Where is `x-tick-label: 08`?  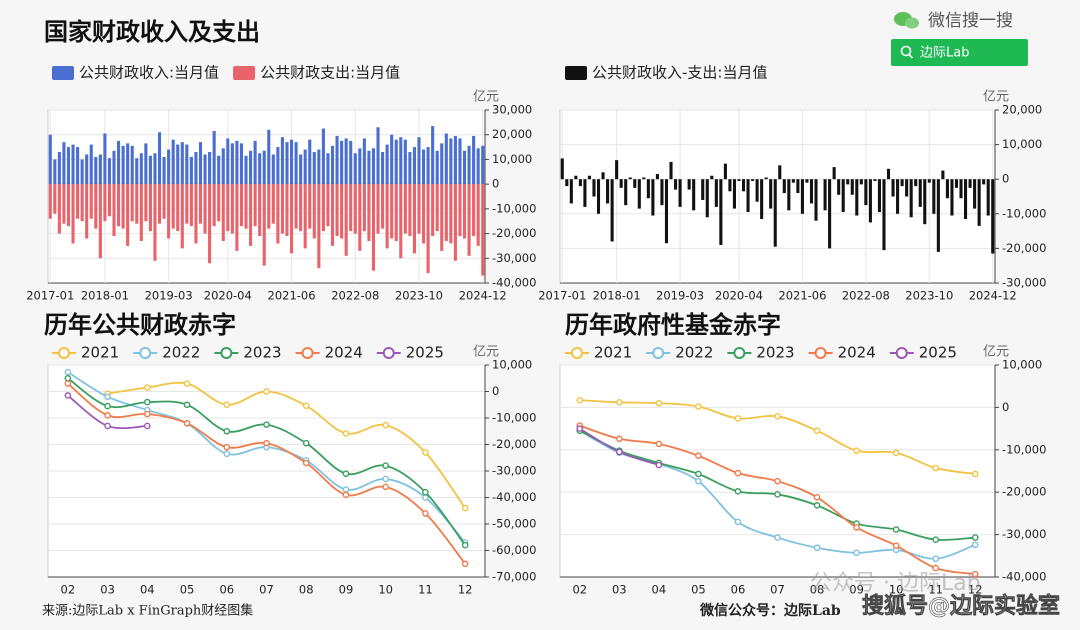 x-tick-label: 08 is located at coordinates (817, 590).